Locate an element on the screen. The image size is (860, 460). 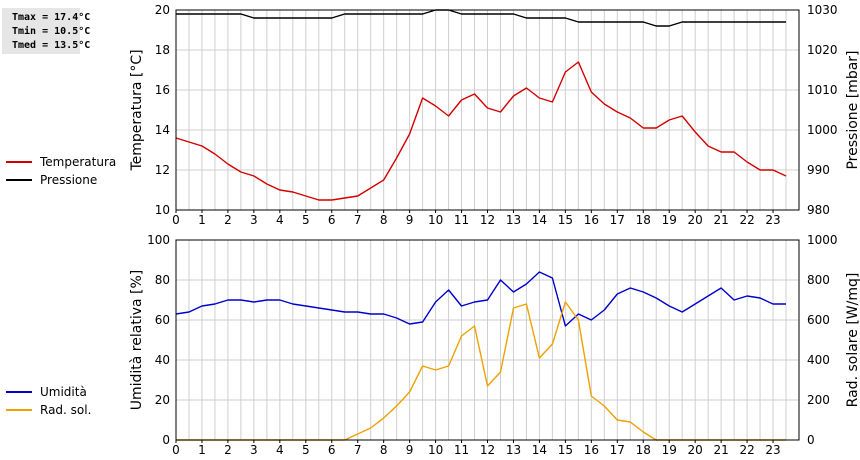
legend-temperatura-swatch is located at coordinates (19, 162).